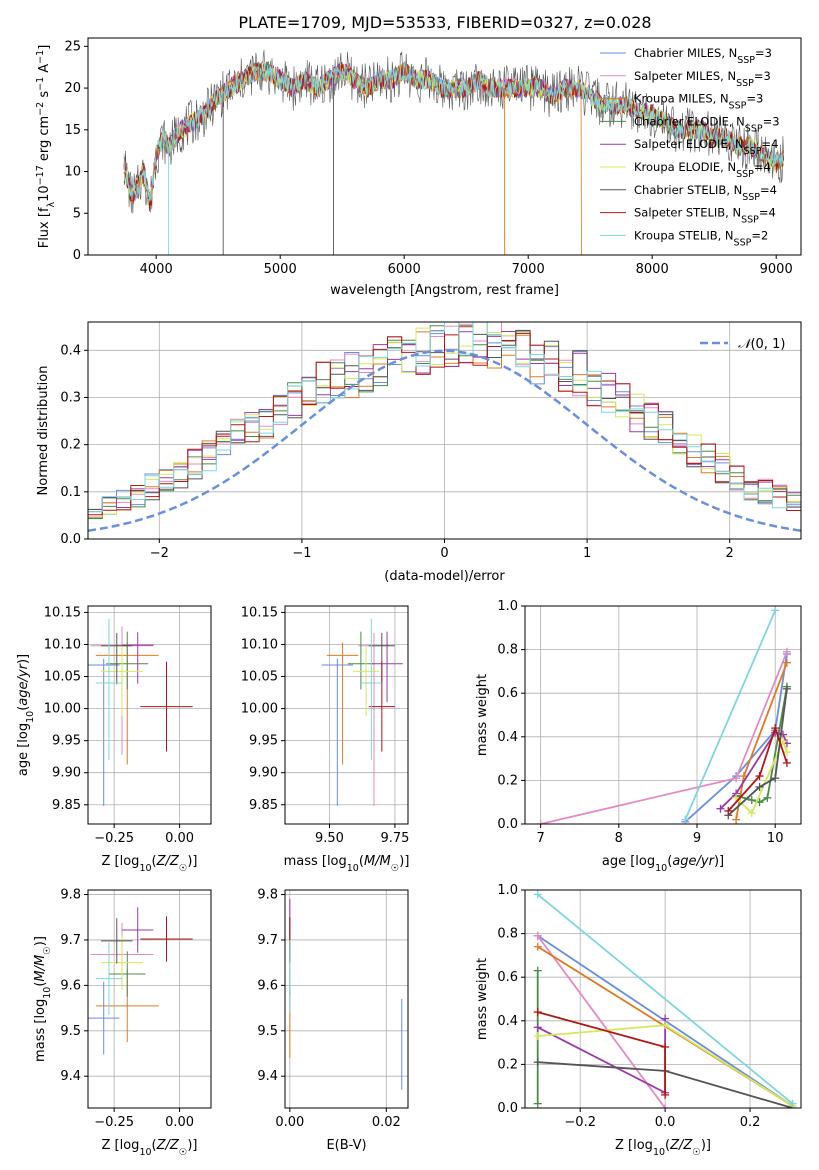 Image resolution: width=819 pixels, height=1170 pixels. I want to click on x-tick-label: 7000, so click(528, 269).